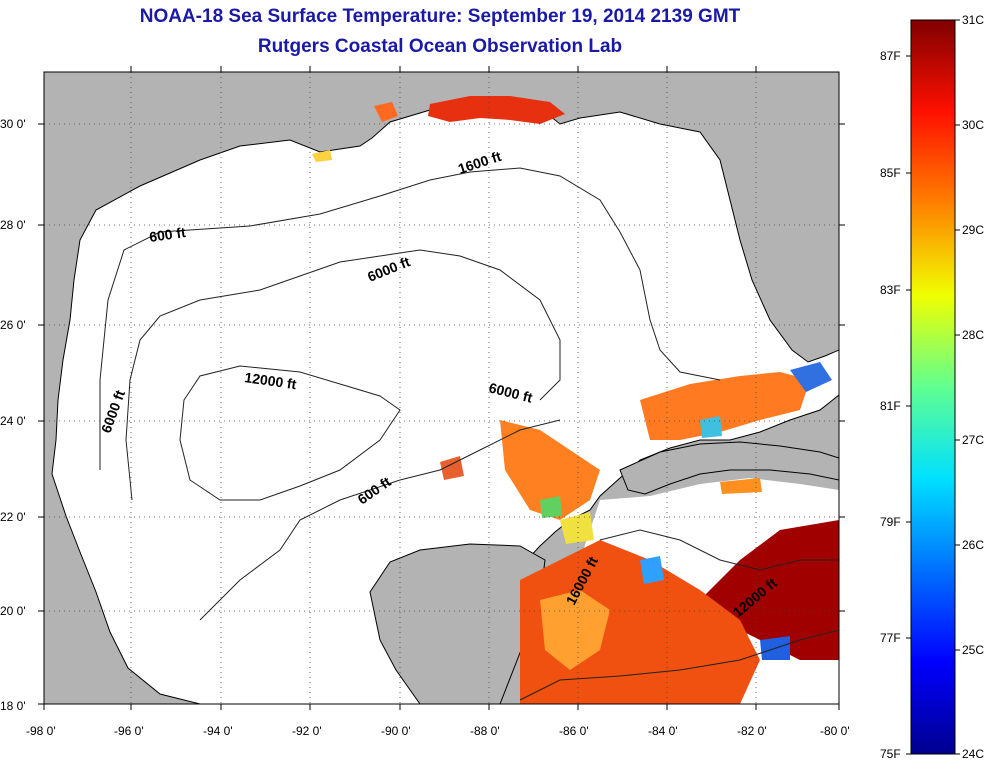  I want to click on colorbar-f-label: 85F, so click(890, 173).